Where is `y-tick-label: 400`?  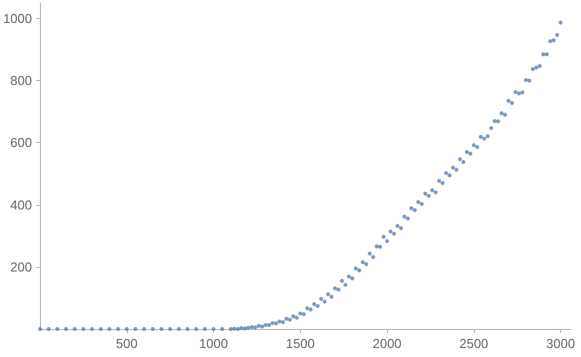
y-tick-label: 400 is located at coordinates (21, 204).